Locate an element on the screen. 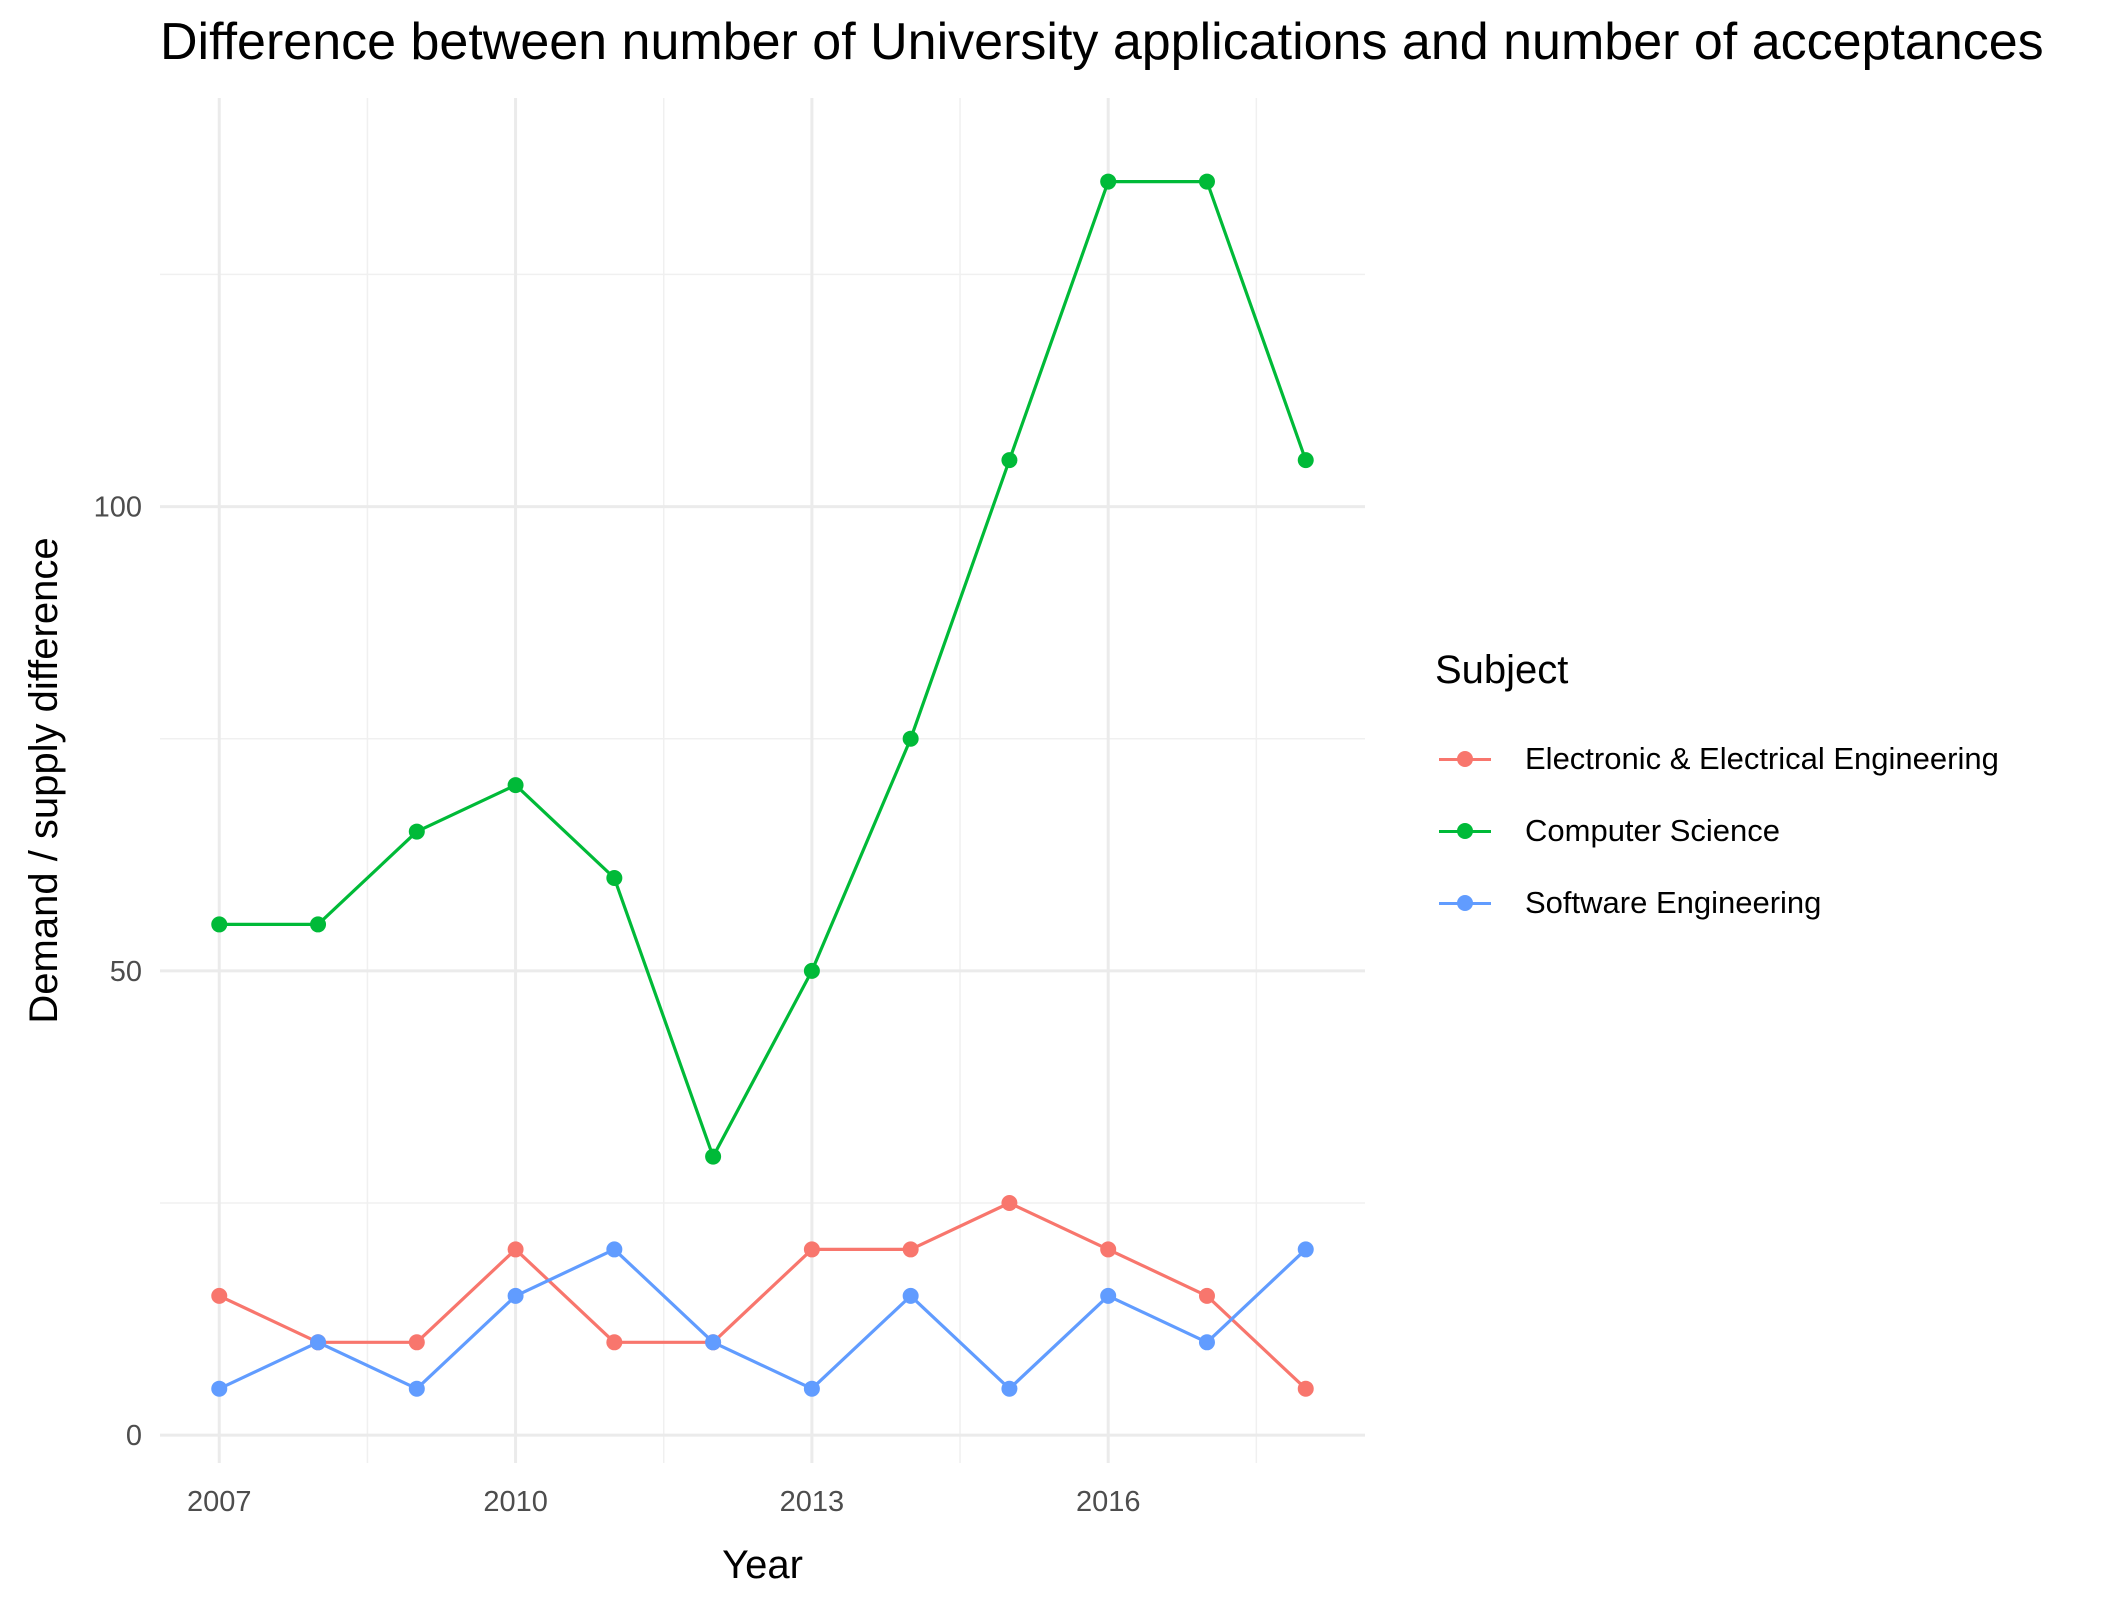 The width and height of the screenshot is (2125, 1615). legend-label: Computer Science is located at coordinates (1653, 830).